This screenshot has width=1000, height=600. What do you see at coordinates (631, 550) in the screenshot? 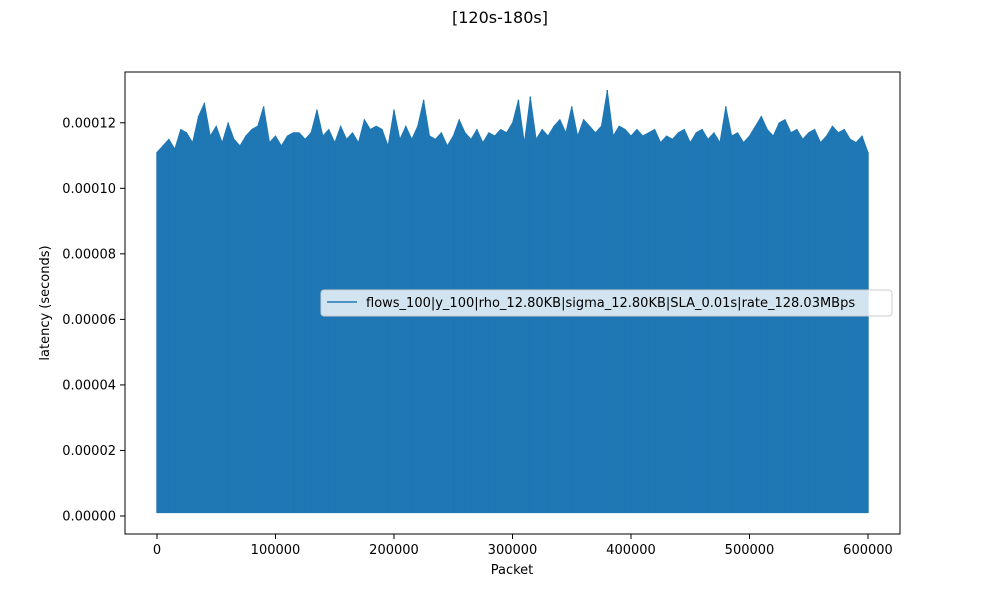
I see `x-tick-label-4: 400000` at bounding box center [631, 550].